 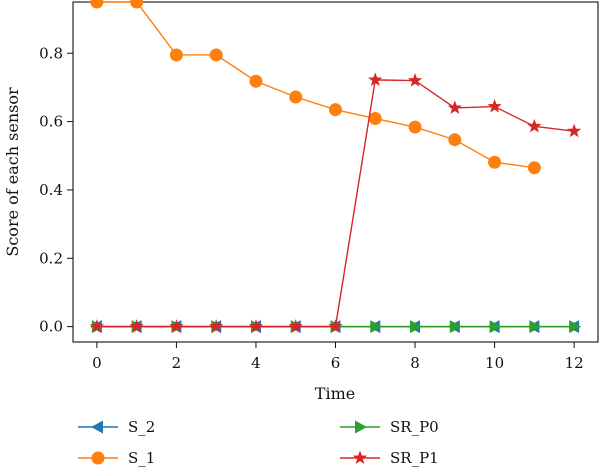 I want to click on x-tick-label: 0, so click(x=97, y=363).